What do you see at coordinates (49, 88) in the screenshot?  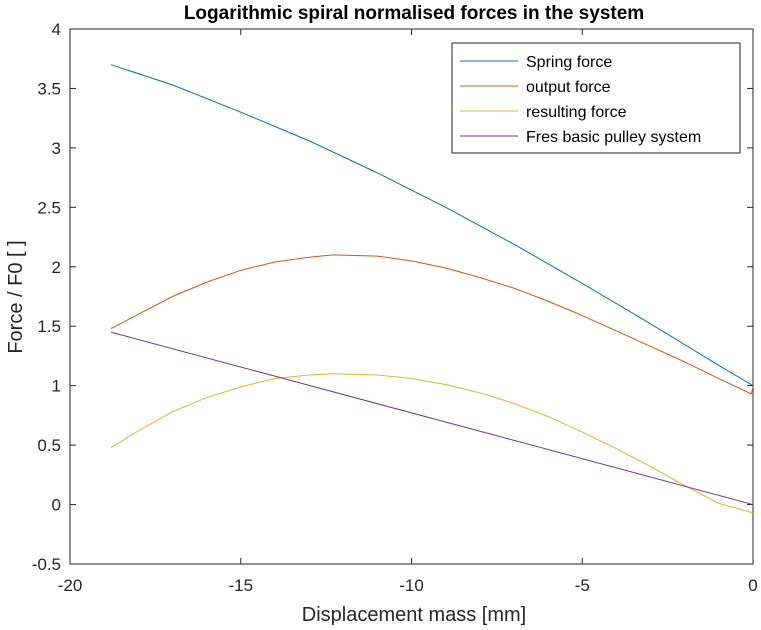 I see `y-tick-label: 3.5` at bounding box center [49, 88].